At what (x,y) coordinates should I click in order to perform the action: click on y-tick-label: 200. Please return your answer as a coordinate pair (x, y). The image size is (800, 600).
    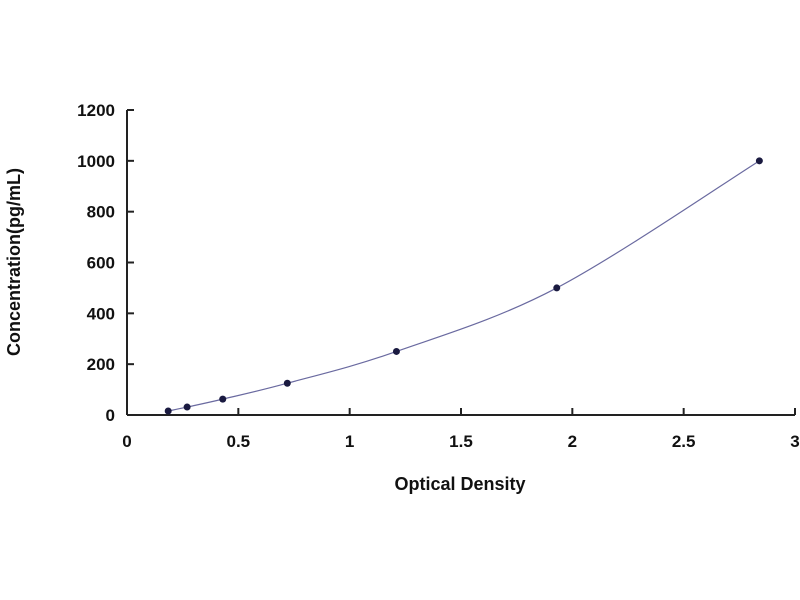
    Looking at the image, I should click on (101, 364).